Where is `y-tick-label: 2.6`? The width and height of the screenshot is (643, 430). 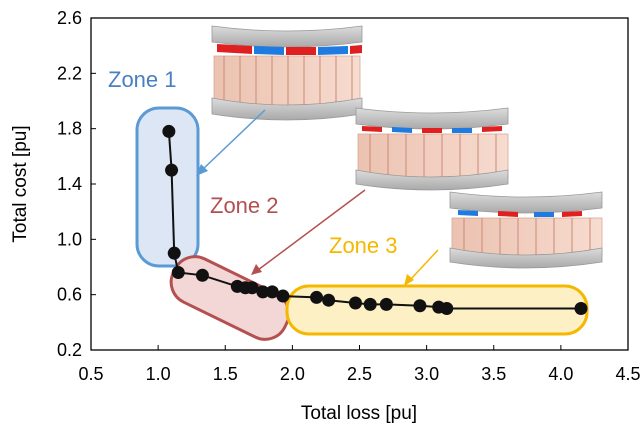
y-tick-label: 2.6 is located at coordinates (69, 18).